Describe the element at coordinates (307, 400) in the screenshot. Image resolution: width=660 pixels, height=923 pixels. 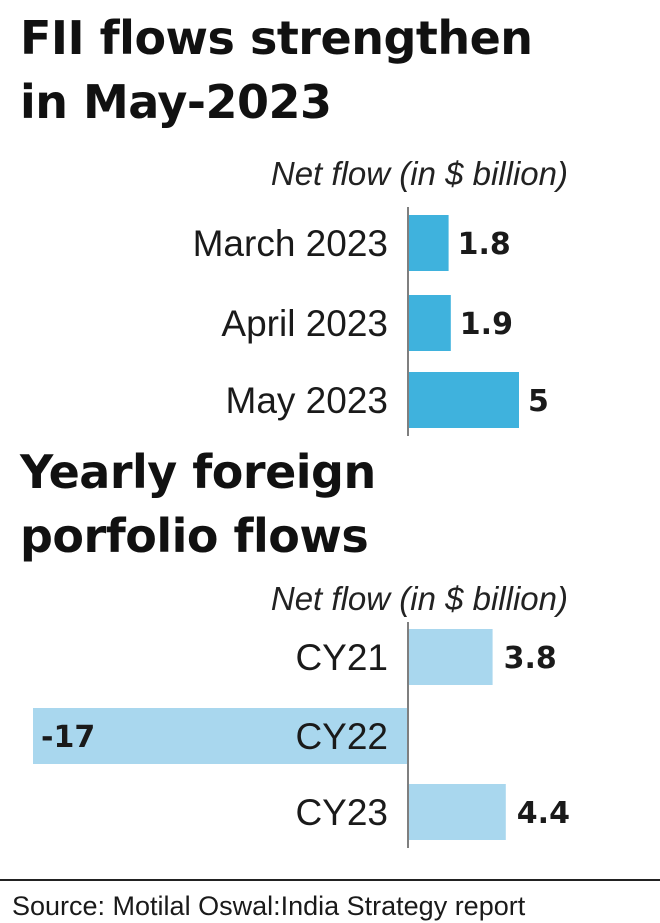
I see `chart1-category-label: May 2023` at that location.